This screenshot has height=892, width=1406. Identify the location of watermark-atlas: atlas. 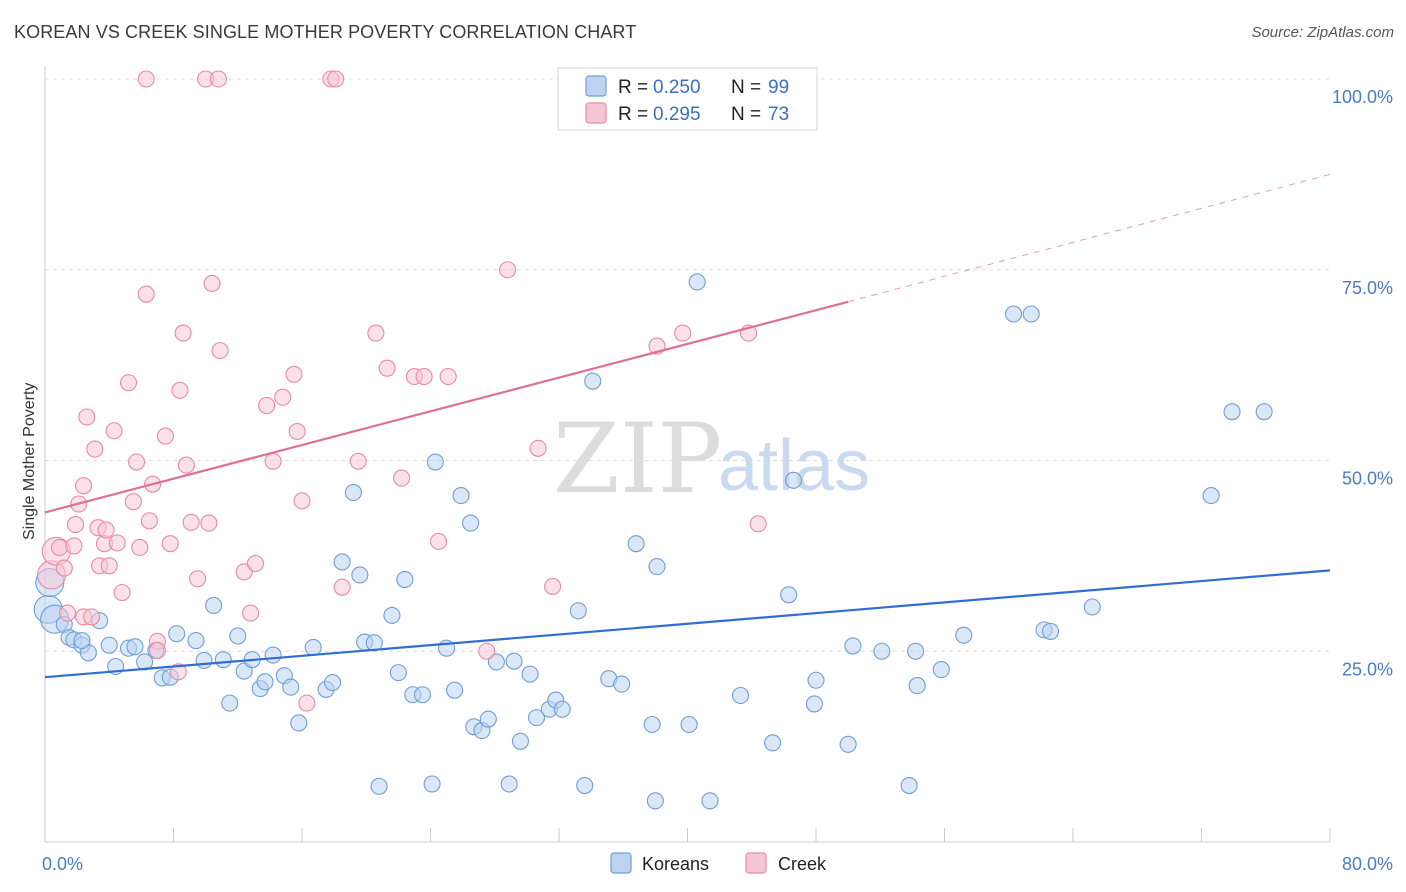
(794, 466).